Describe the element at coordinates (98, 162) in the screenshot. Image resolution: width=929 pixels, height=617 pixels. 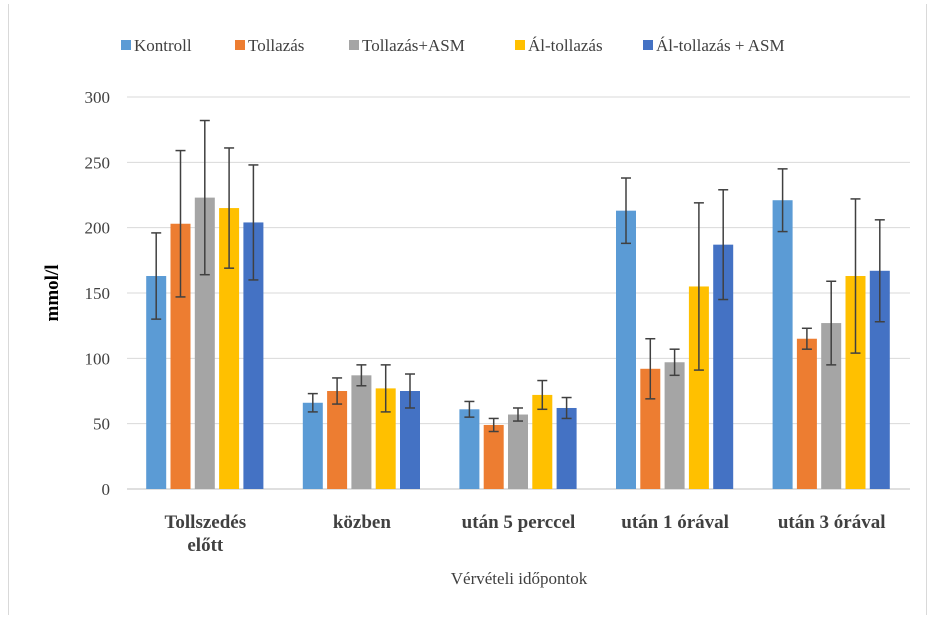
I see `y-tick-label: 250` at that location.